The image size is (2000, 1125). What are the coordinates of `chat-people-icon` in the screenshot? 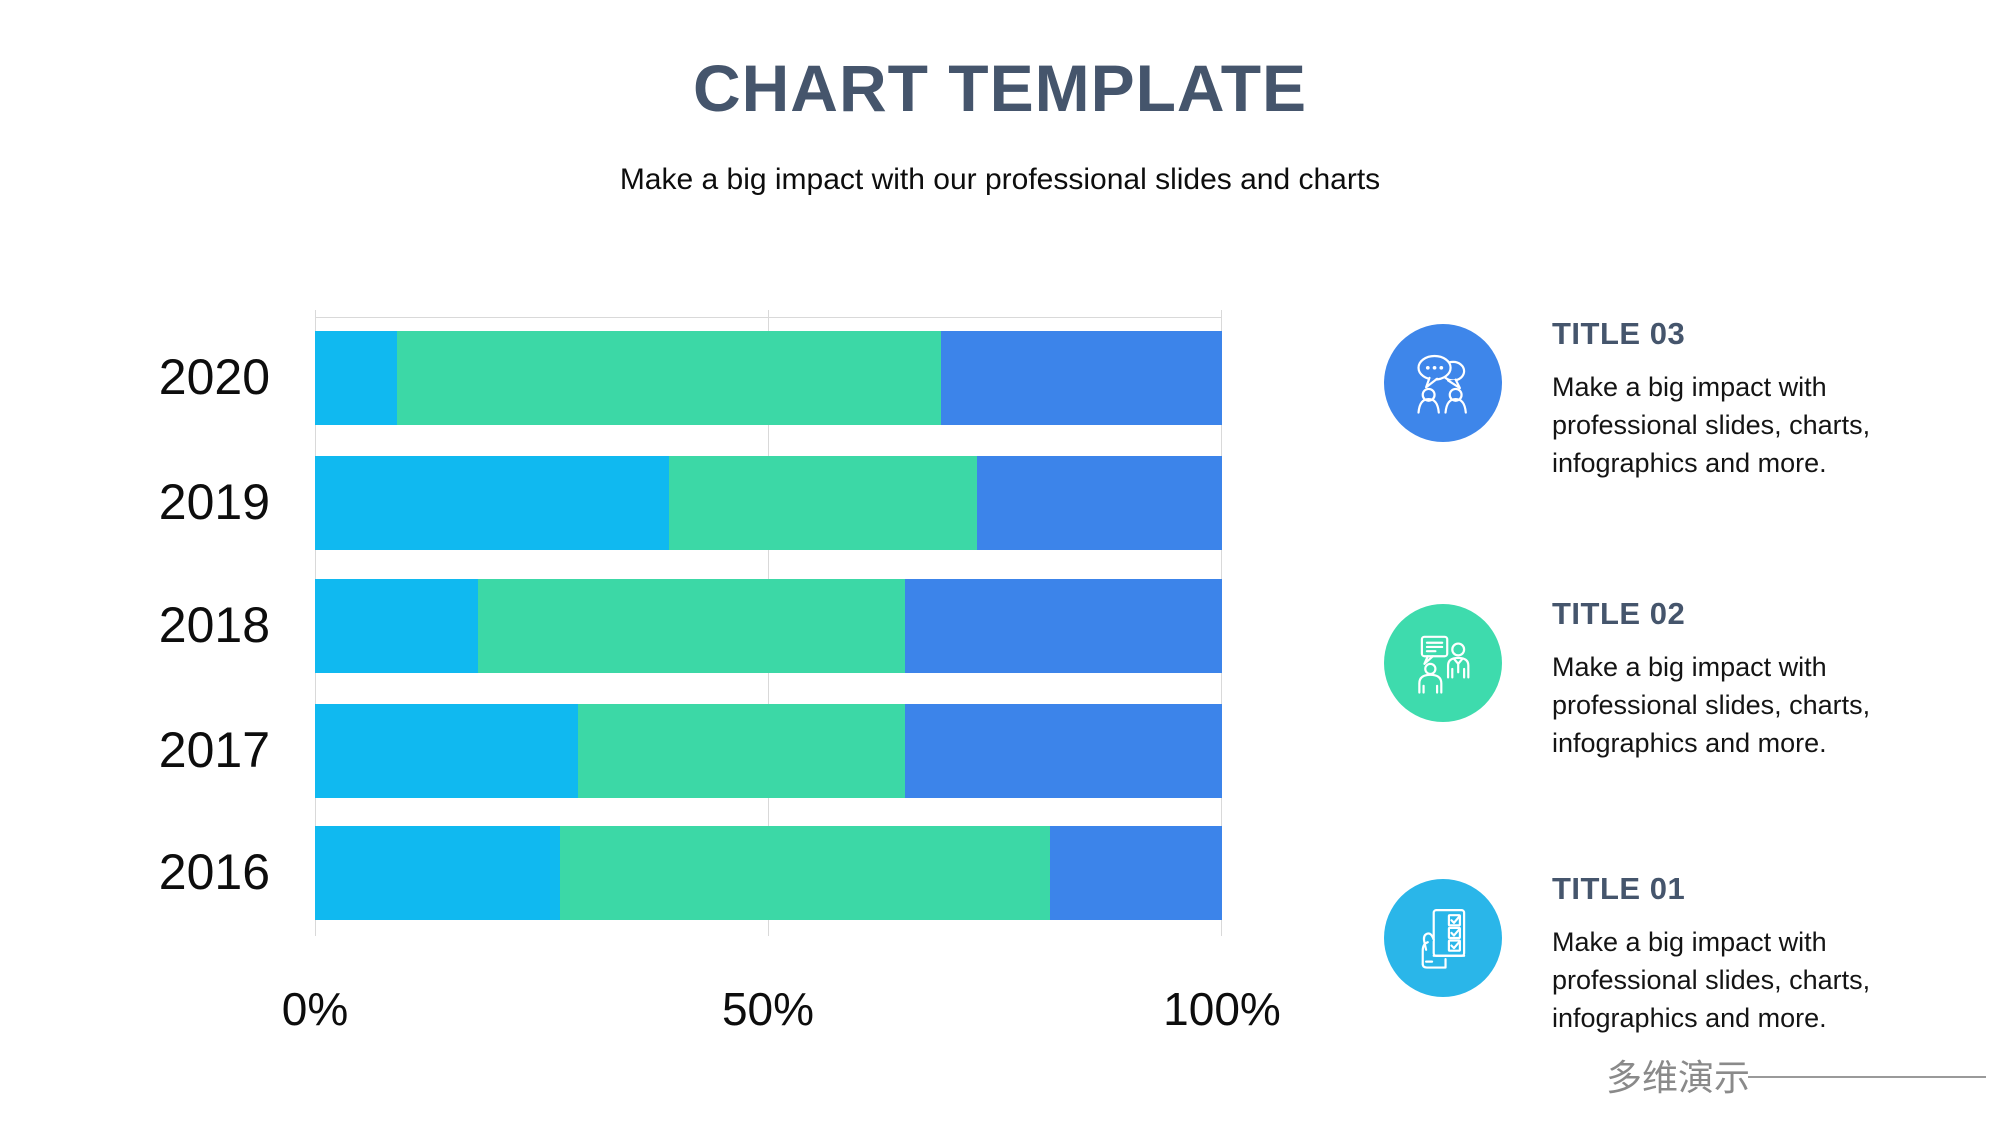 It's located at (1443, 383).